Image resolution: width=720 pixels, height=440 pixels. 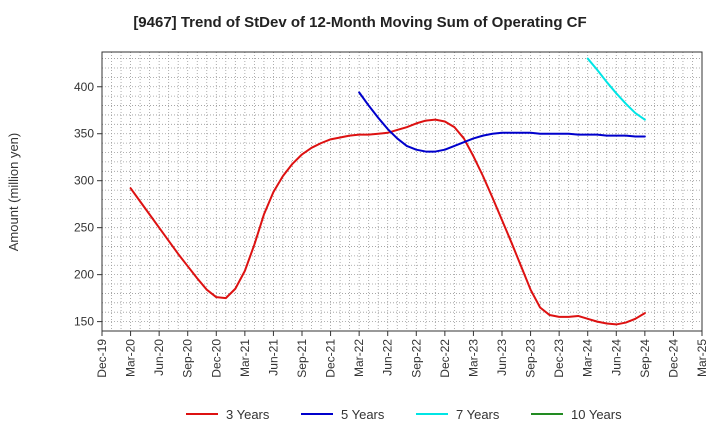 I want to click on x-tick-label: Sep-23, so click(x=531, y=358).